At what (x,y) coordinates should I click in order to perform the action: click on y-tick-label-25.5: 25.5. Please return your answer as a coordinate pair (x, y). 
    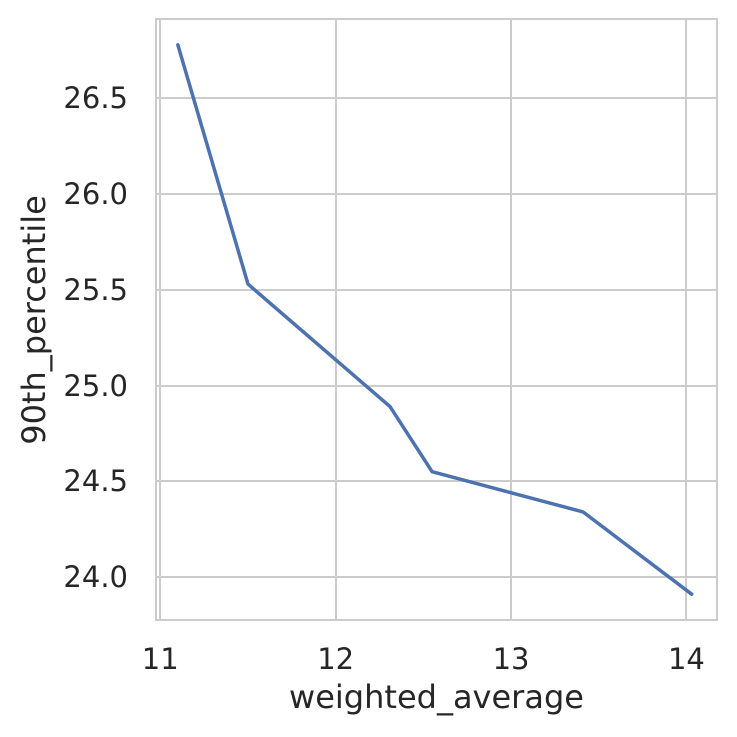
    Looking at the image, I should click on (95, 289).